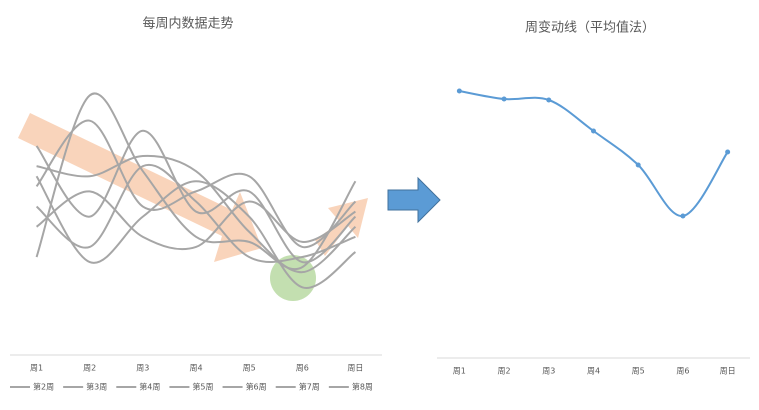 Image resolution: width=759 pixels, height=410 pixels. Describe the element at coordinates (309, 387) in the screenshot. I see `legend-label: 第7周` at that location.